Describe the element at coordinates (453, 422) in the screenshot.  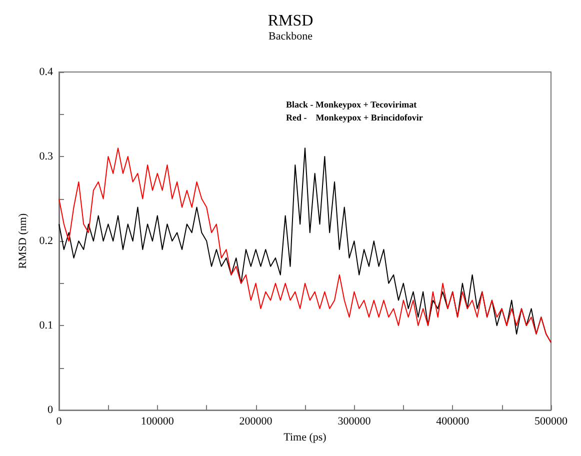
I see `x-tick-label: 400000` at that location.